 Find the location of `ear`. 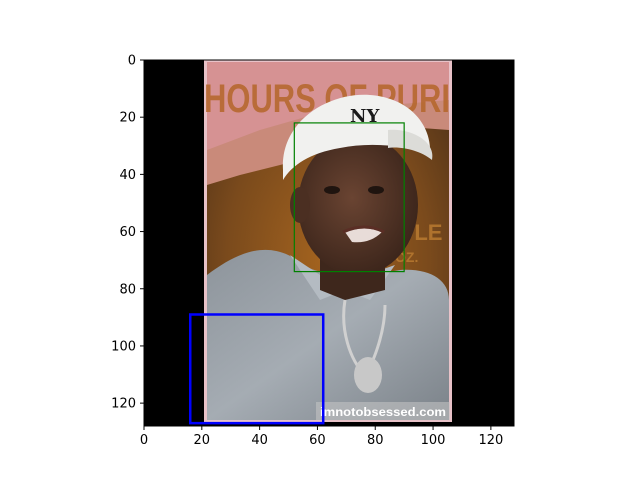

ear is located at coordinates (300, 205).